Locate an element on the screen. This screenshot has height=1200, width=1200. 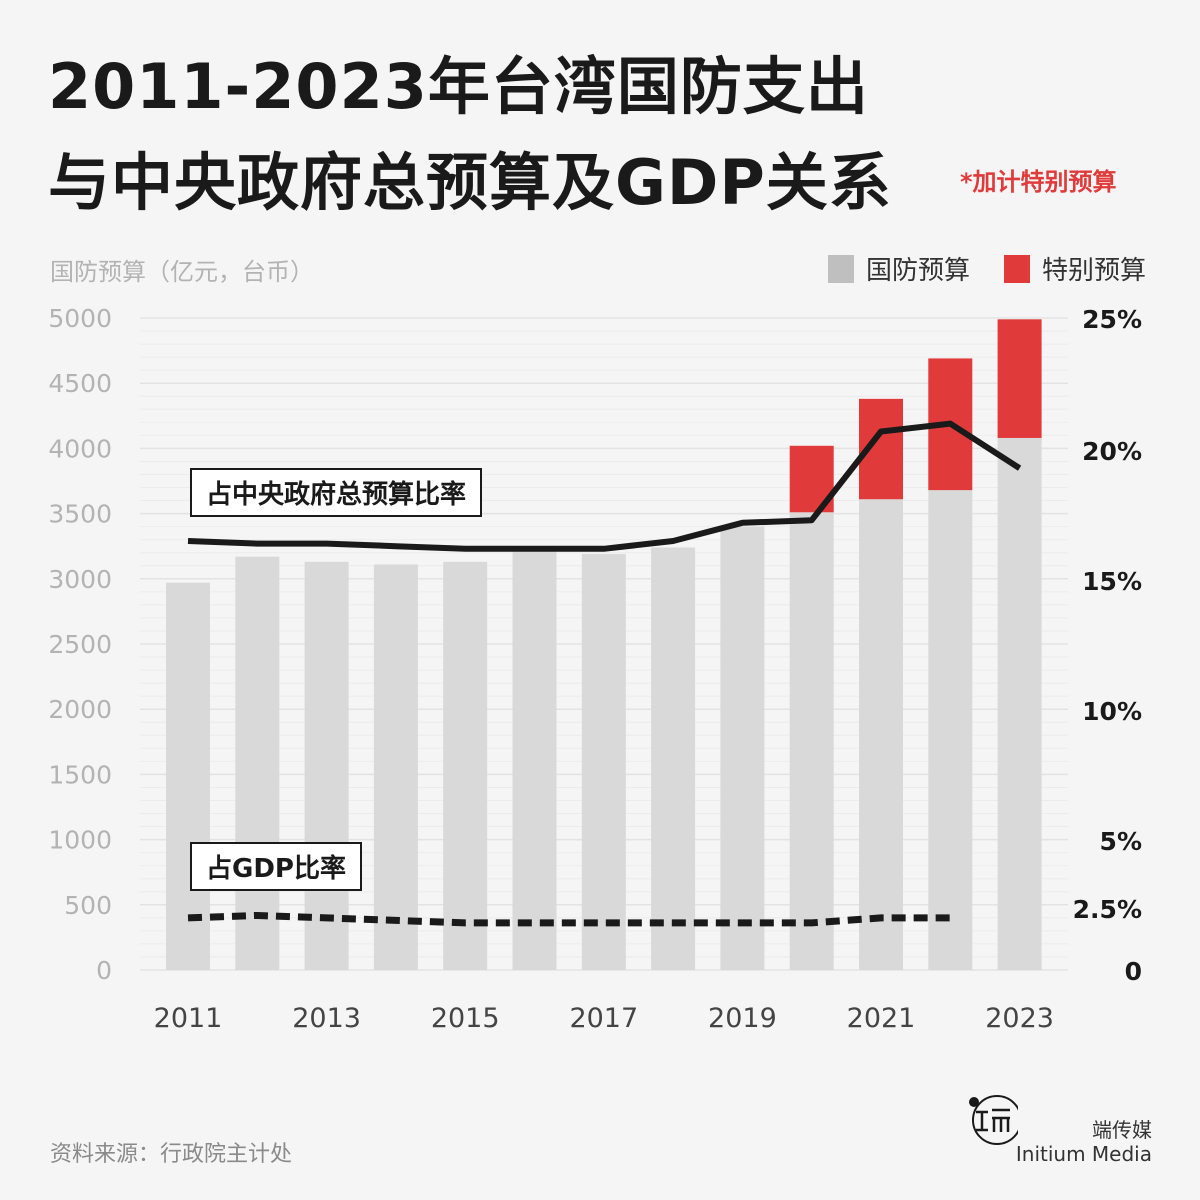
bar-defense-2013 is located at coordinates (326, 765).